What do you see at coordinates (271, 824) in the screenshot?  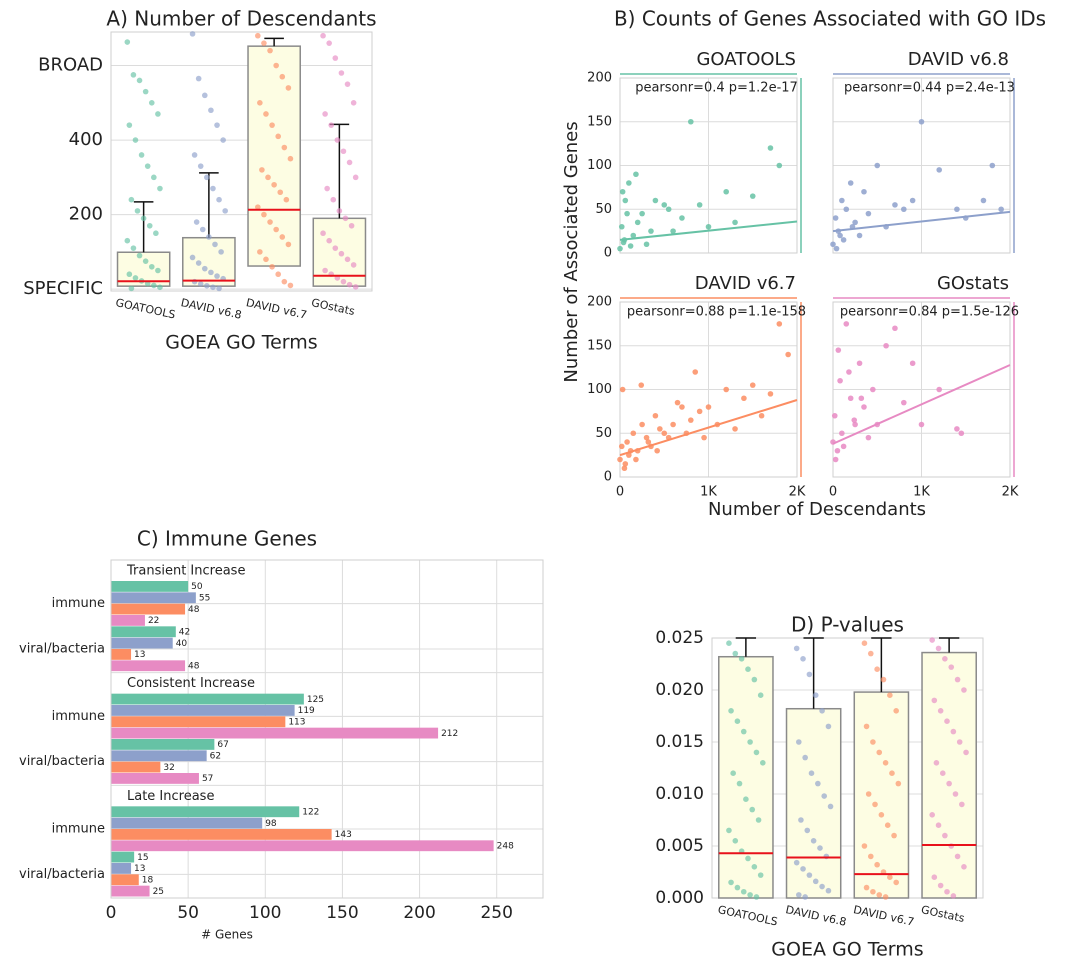 I see `value-label: 98` at bounding box center [271, 824].